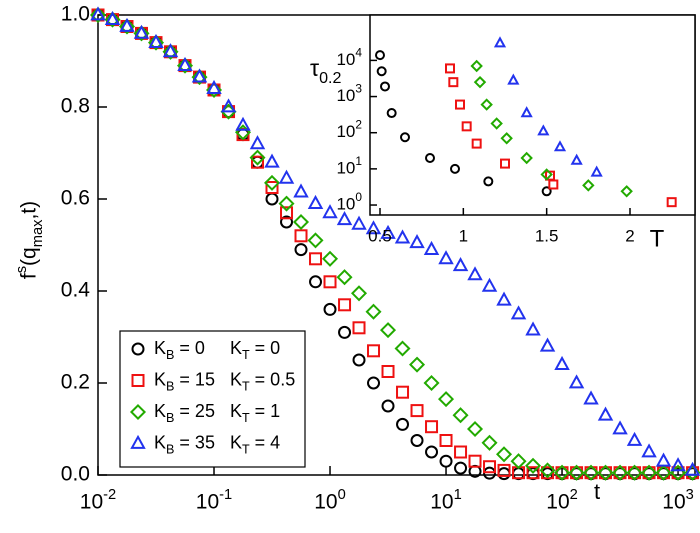 The height and width of the screenshot is (533, 700). I want to click on x-tick-label: 10², so click(562, 500).